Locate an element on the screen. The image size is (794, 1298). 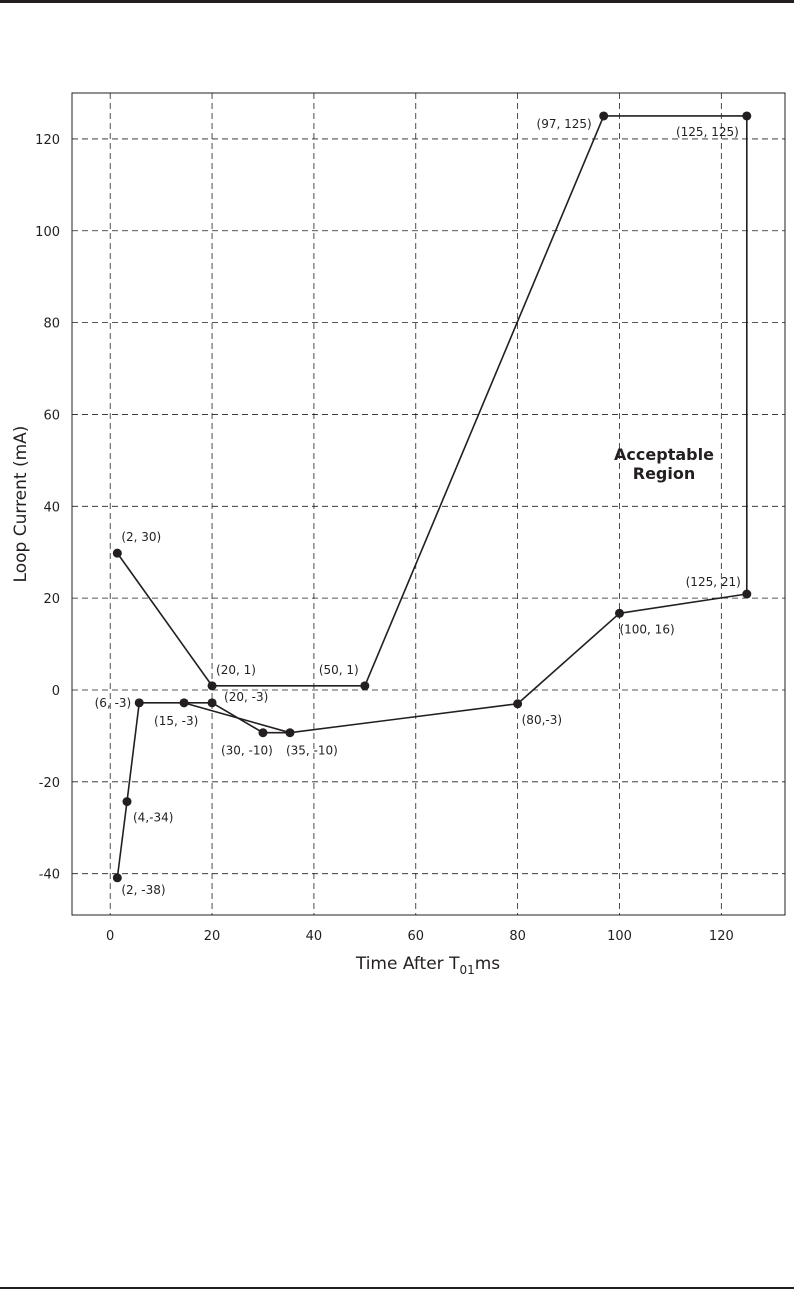
y-tick-label: 60 is located at coordinates (51, 415).